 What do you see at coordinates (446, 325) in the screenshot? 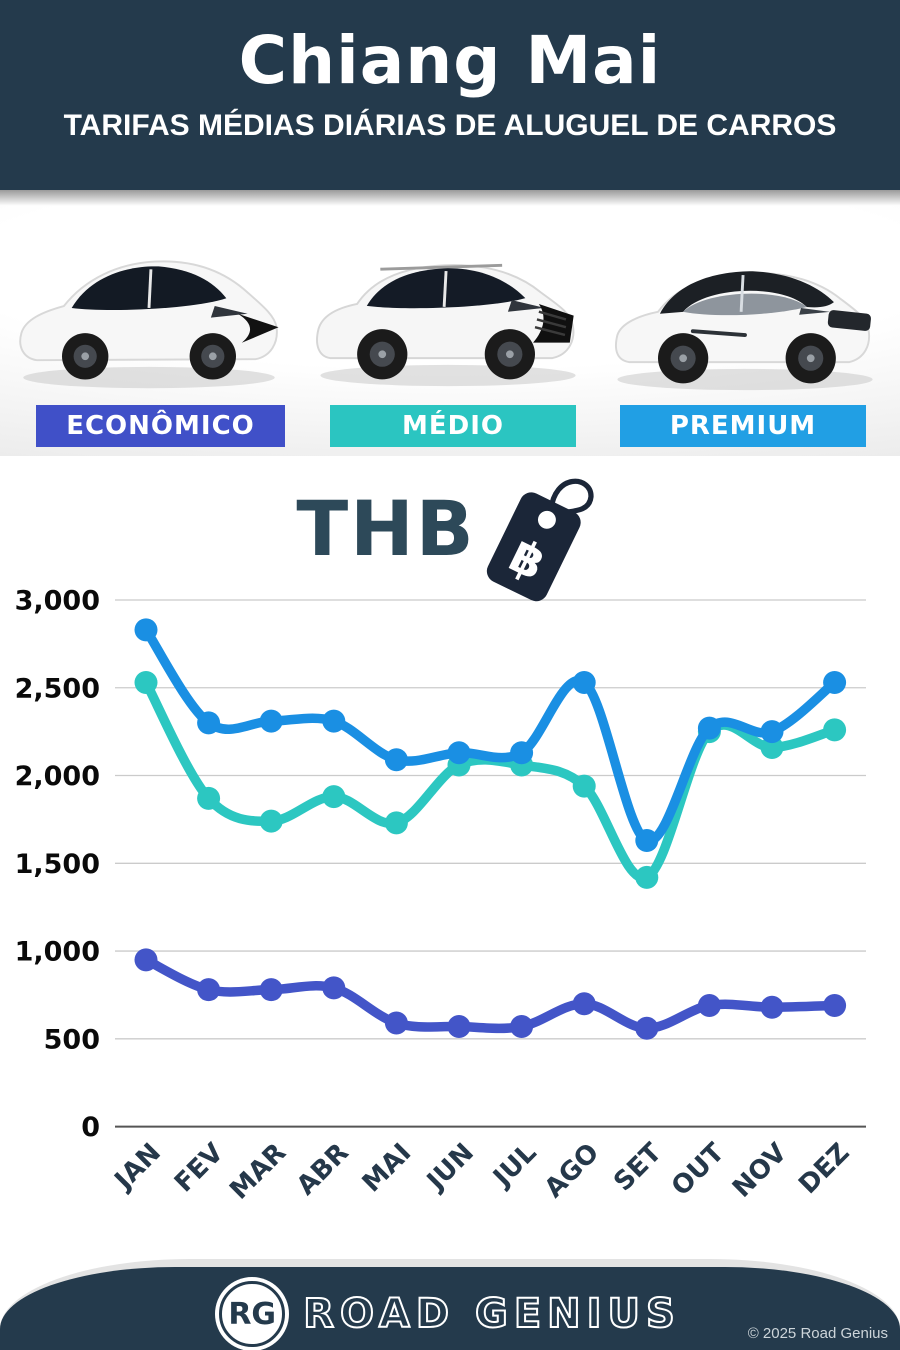
I see `mid-size-car-image` at bounding box center [446, 325].